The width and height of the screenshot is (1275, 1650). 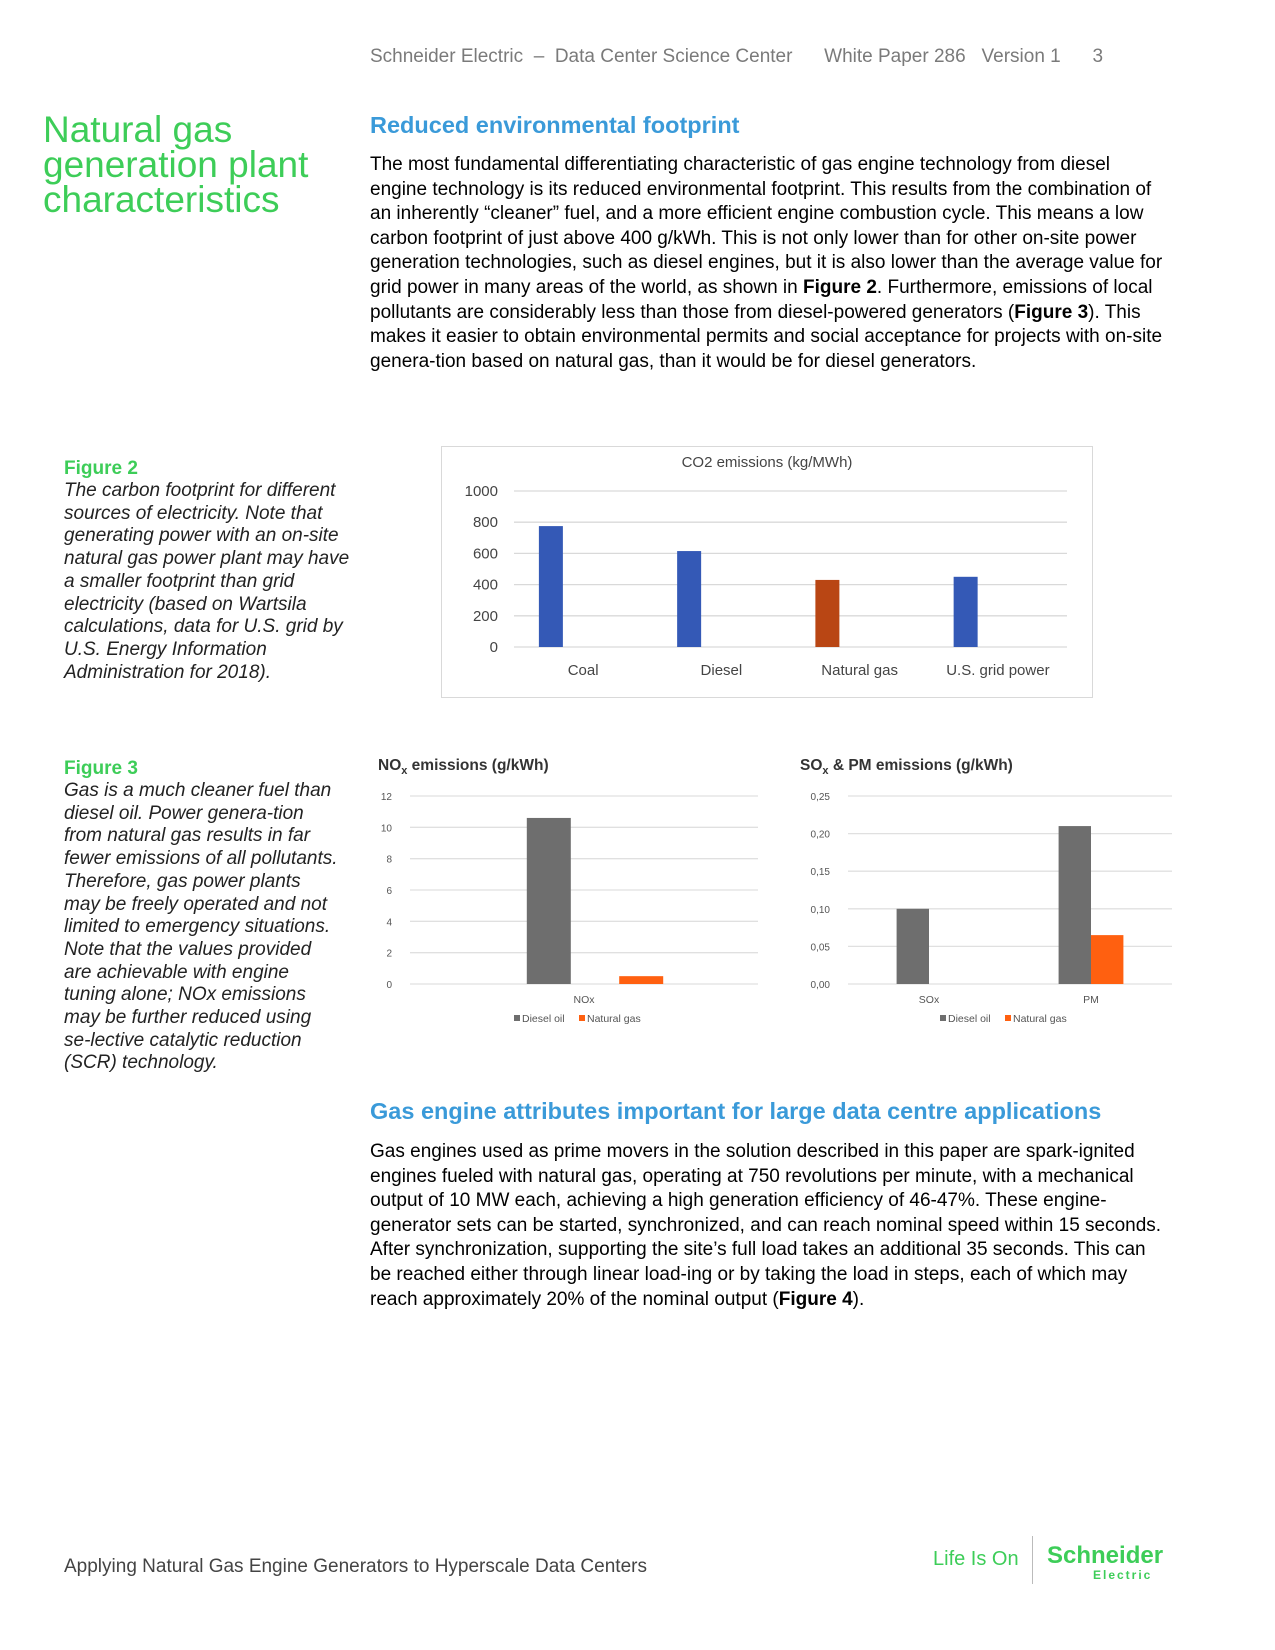 I want to click on figure-ref: Figure 4, so click(x=815, y=1299).